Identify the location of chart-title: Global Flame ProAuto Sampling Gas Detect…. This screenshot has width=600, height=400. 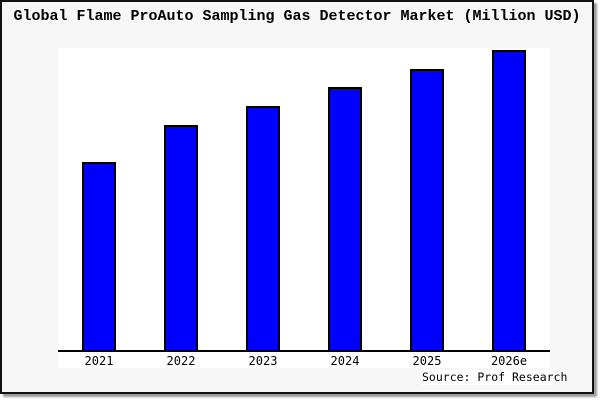
(297, 16).